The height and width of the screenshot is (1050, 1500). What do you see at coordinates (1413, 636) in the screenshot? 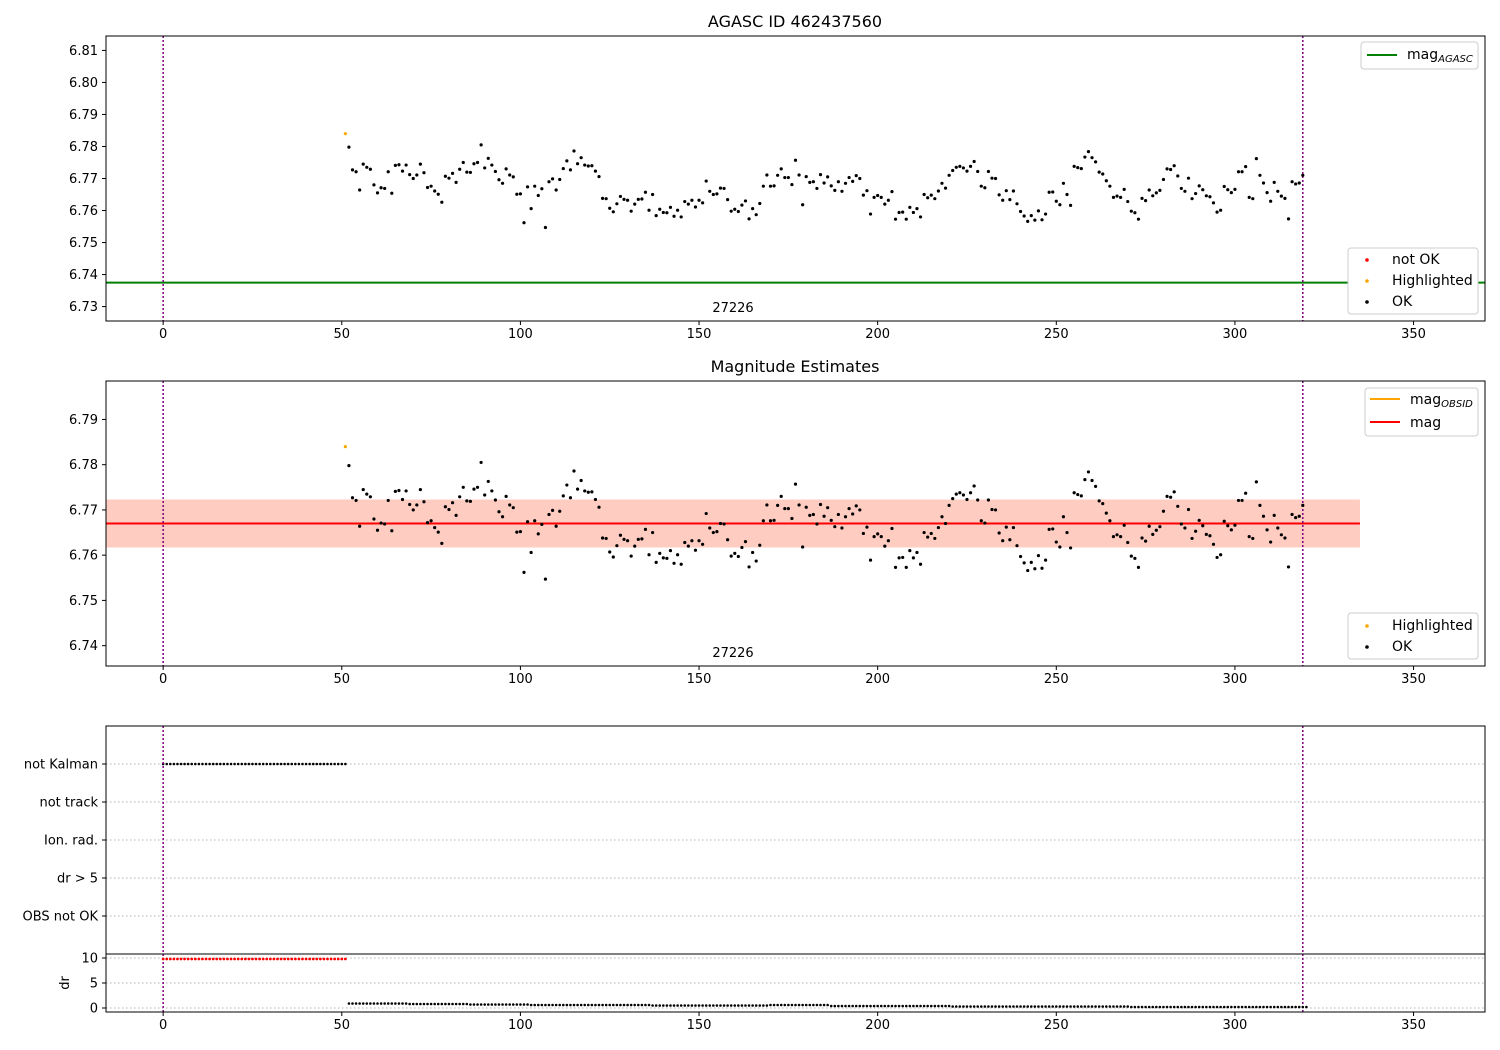
I see `panel-magnitude-legend-points: Highlighted OK` at bounding box center [1413, 636].